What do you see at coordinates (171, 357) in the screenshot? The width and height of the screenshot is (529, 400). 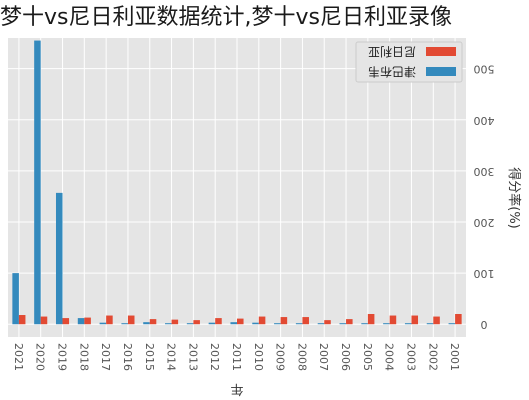 I see `x-tick-label: 2014` at bounding box center [171, 357].